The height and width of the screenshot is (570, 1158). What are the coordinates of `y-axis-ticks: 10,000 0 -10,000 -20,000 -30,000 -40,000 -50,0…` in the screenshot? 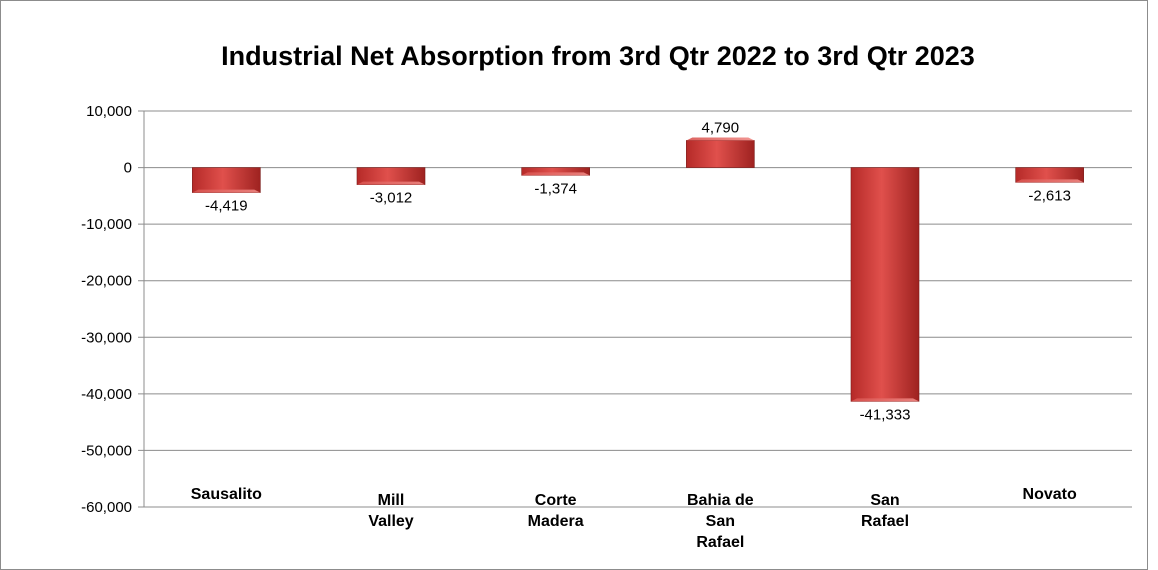 It's located at (106, 309).